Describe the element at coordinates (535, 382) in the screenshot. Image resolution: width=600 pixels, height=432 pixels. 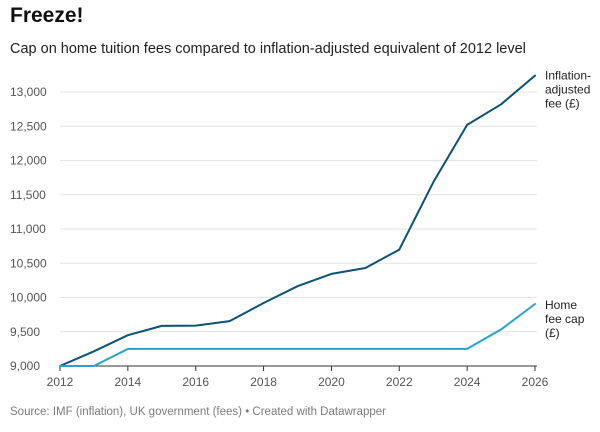
I see `x-tick-label-2026: 2026` at that location.